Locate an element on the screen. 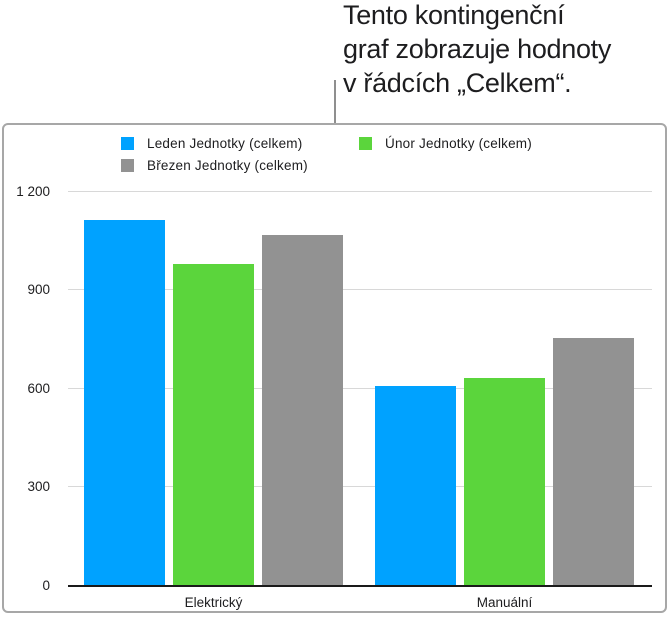 This screenshot has width=670, height=617. x-axis-category-label: Elektrický is located at coordinates (213, 602).